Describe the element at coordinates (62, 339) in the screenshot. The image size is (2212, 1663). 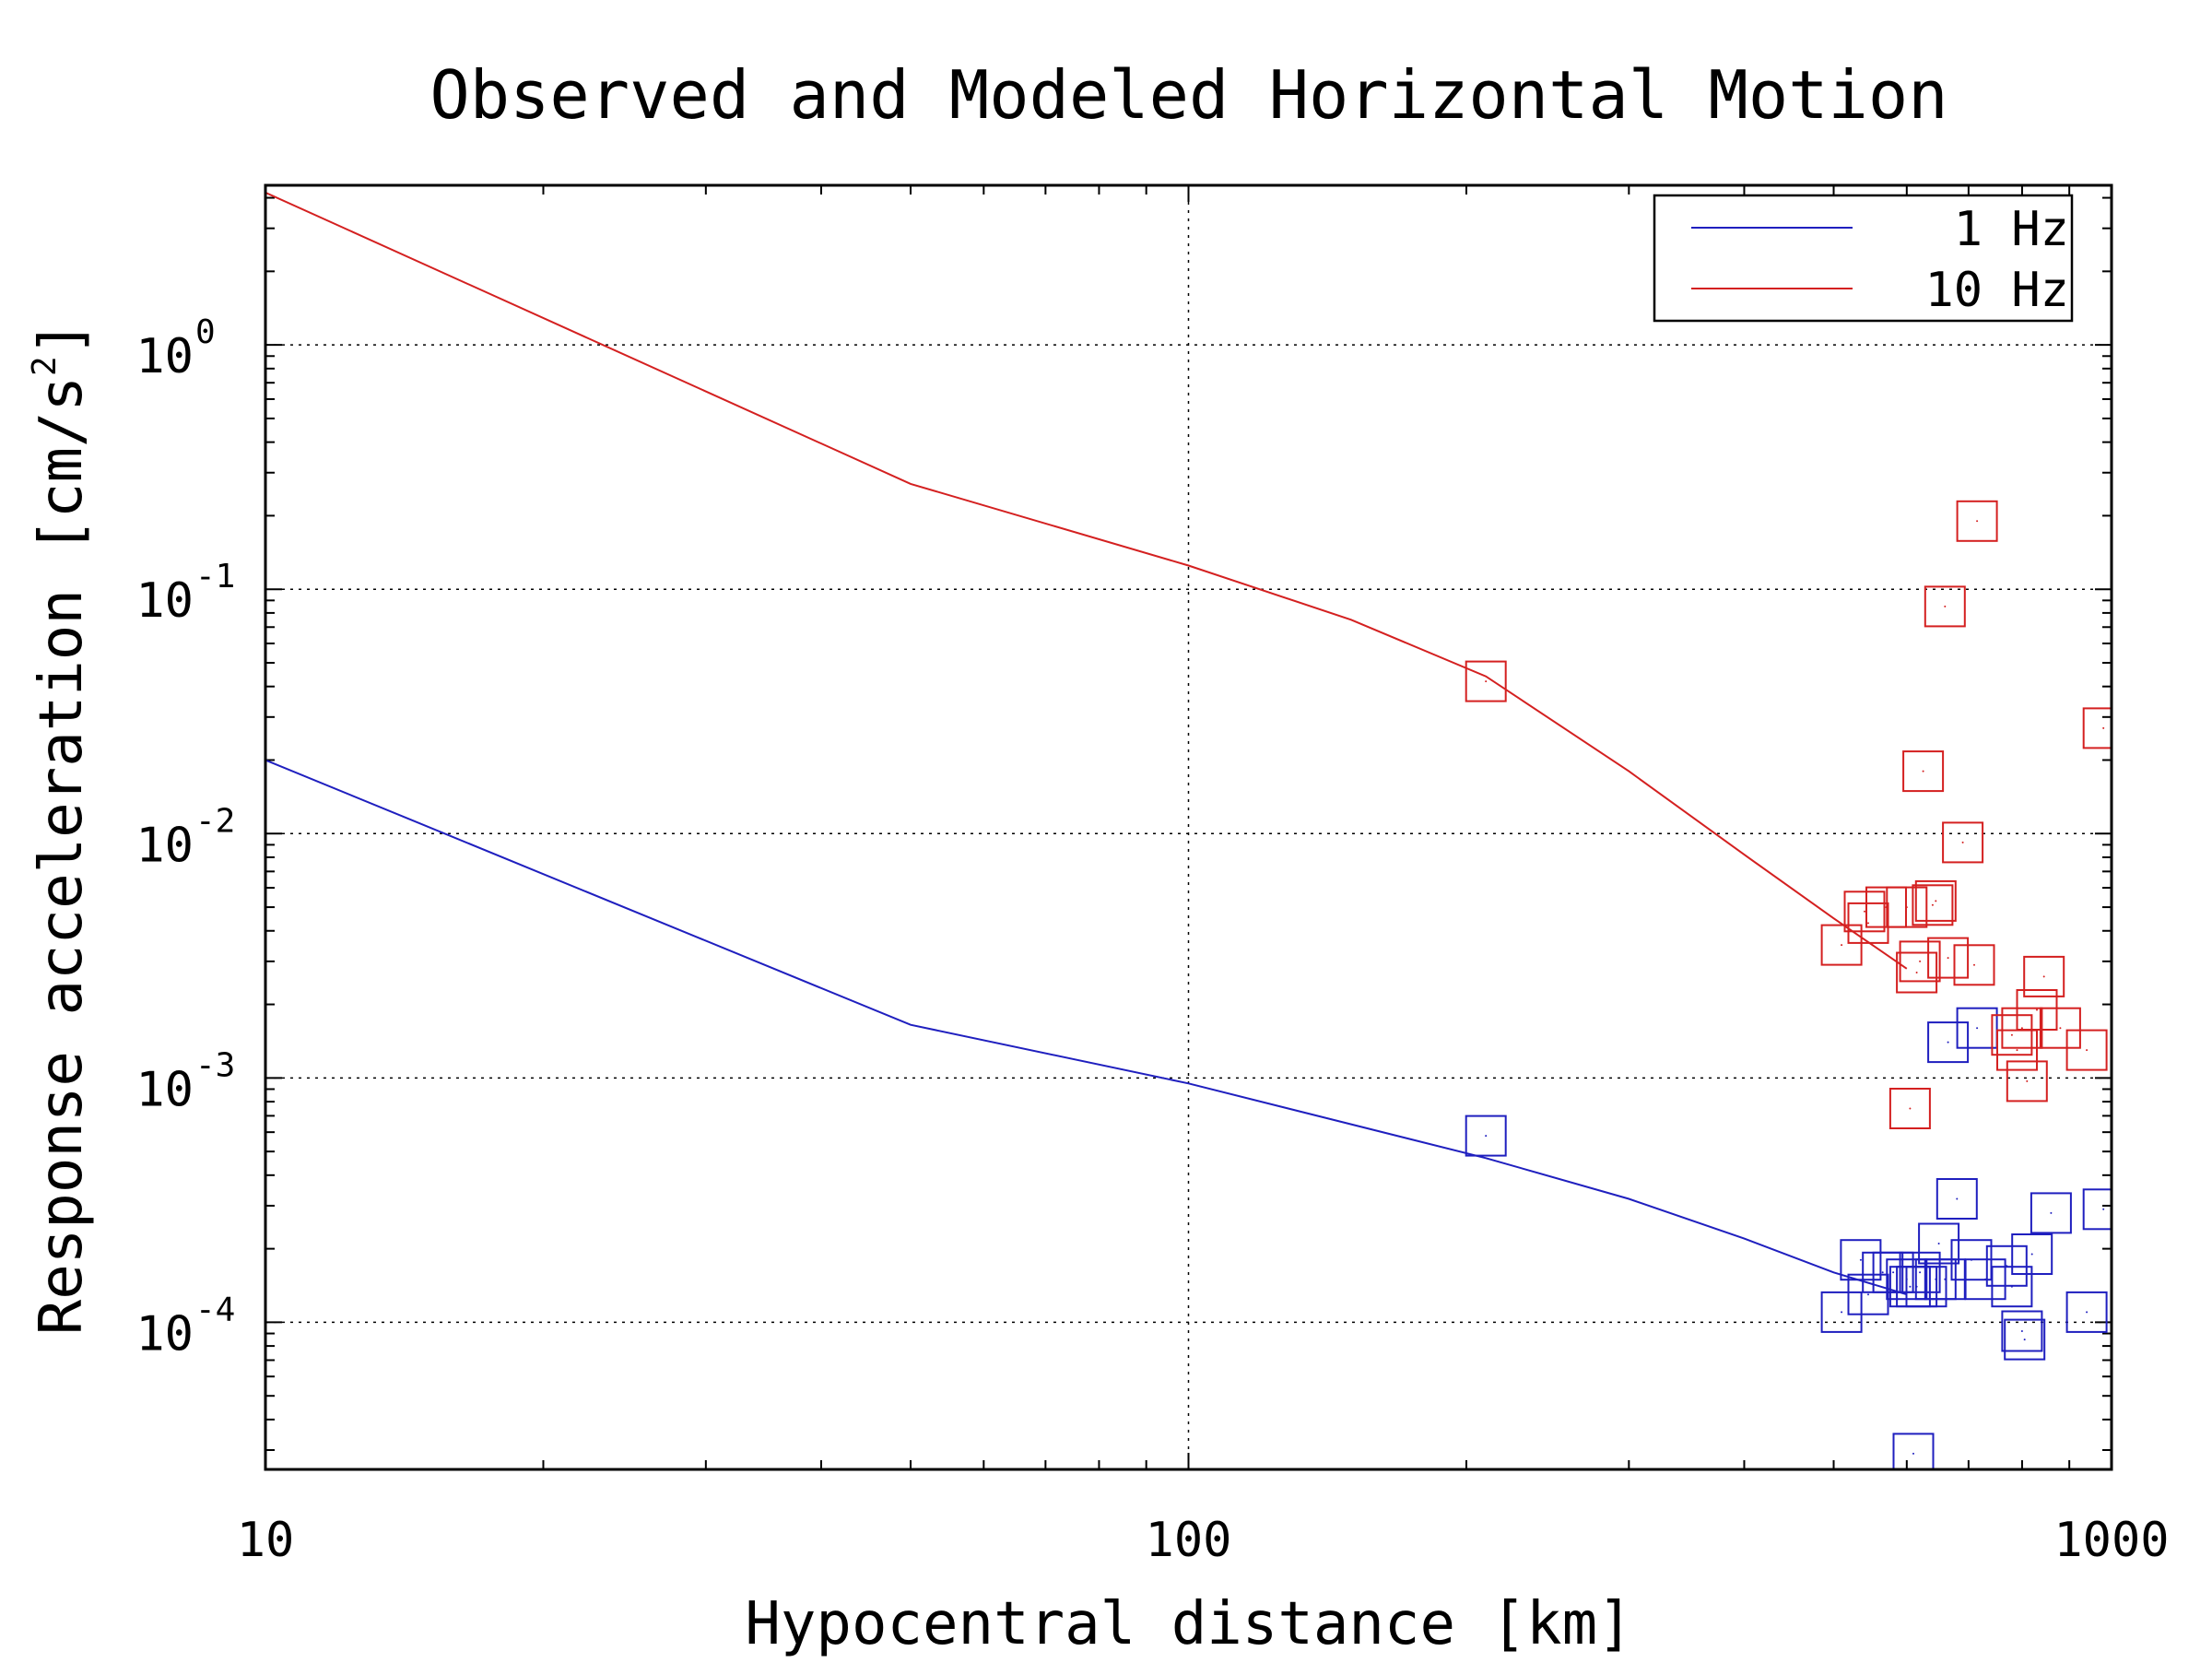
I see `y-axis-label-end: ]` at that location.